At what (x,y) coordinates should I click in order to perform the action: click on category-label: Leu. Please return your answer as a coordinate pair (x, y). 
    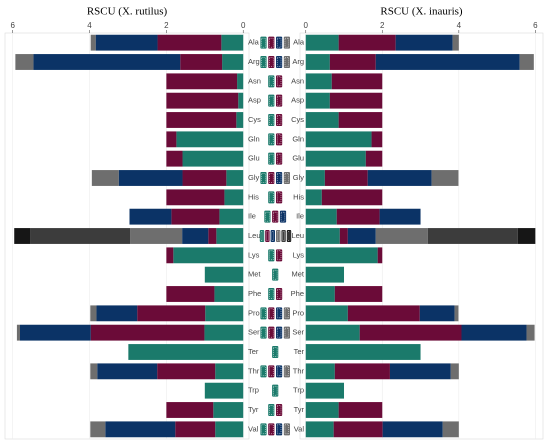
    Looking at the image, I should click on (254, 235).